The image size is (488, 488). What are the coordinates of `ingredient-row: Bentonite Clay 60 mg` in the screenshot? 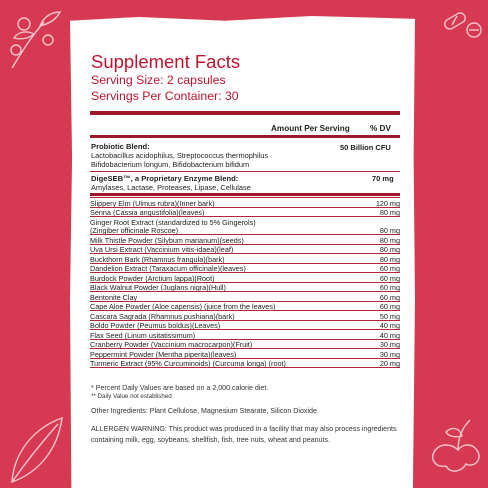 It's located at (245, 296).